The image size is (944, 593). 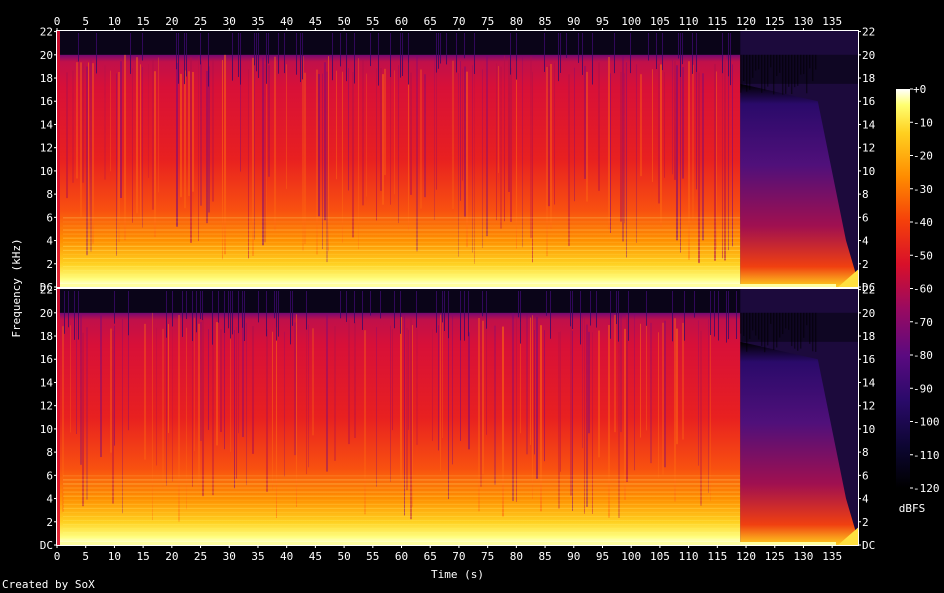 I want to click on colorbar-scale, so click(x=903, y=288).